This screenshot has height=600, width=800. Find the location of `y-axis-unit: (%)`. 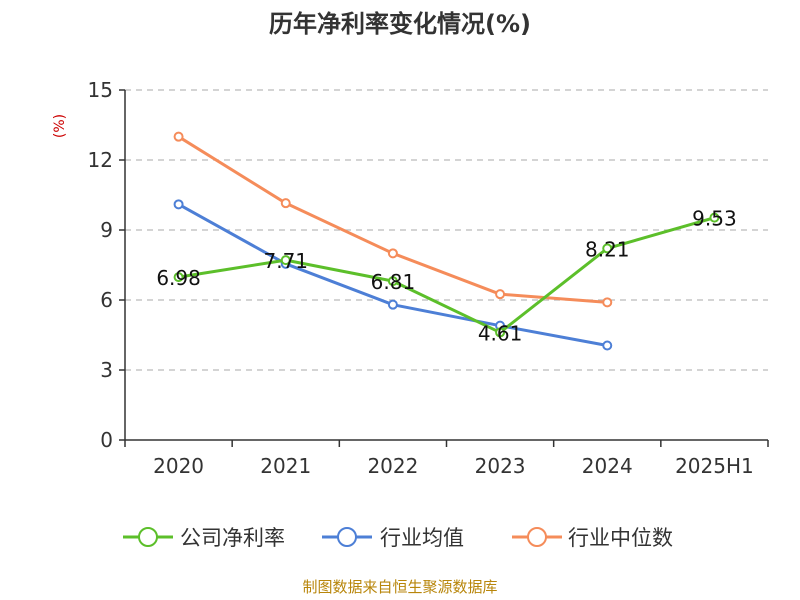

y-axis-unit: (%) is located at coordinates (60, 126).